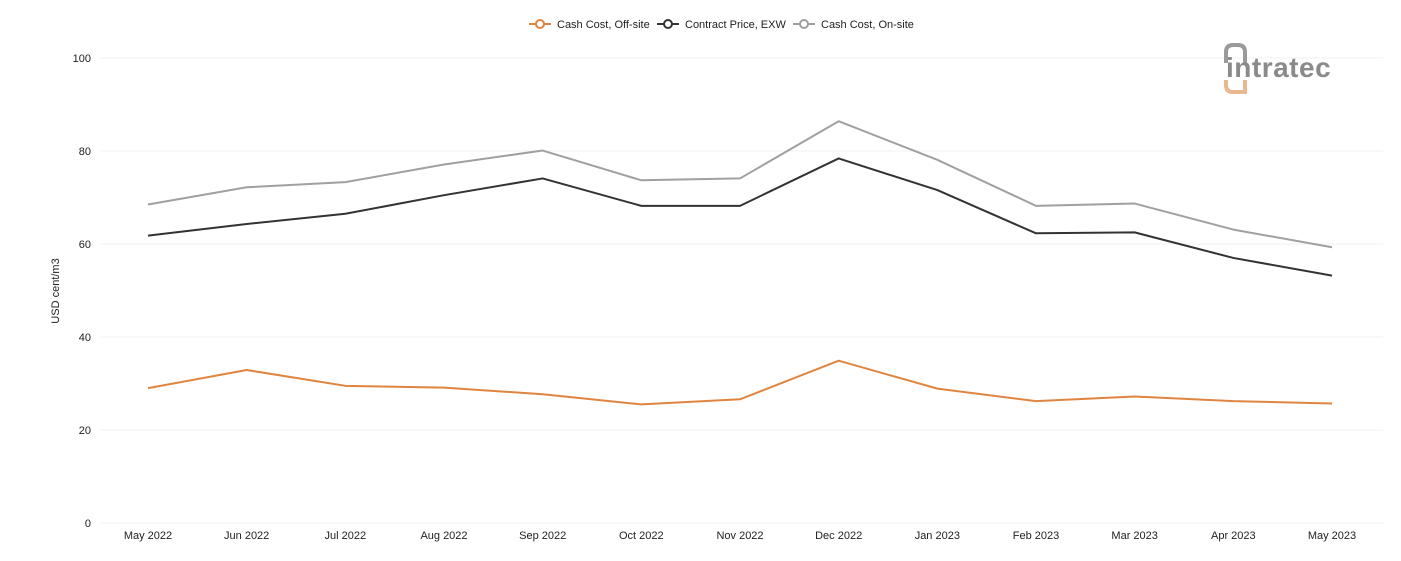 This screenshot has width=1401, height=561. Describe the element at coordinates (56, 290) in the screenshot. I see `y-axis-label: USD cent/m3` at that location.